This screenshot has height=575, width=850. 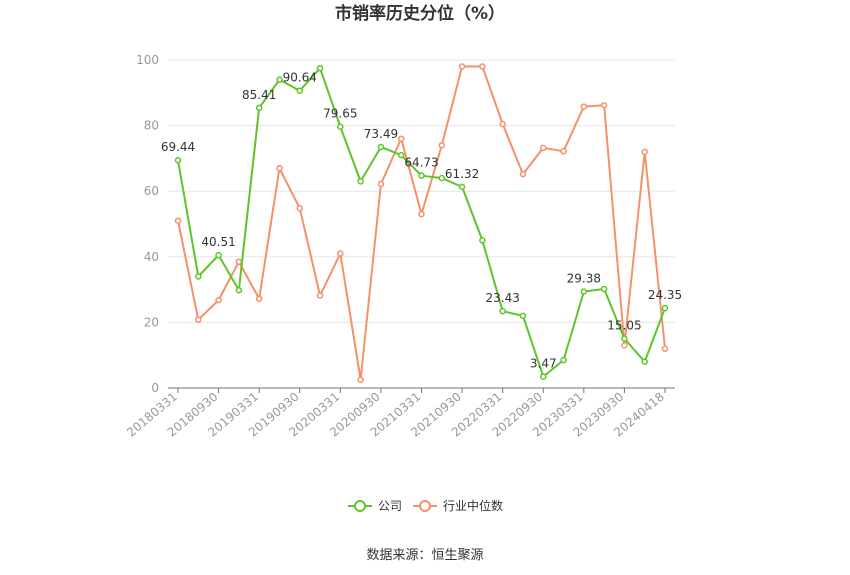 What do you see at coordinates (421, 163) in the screenshot?
I see `data-label: 64.73` at bounding box center [421, 163].